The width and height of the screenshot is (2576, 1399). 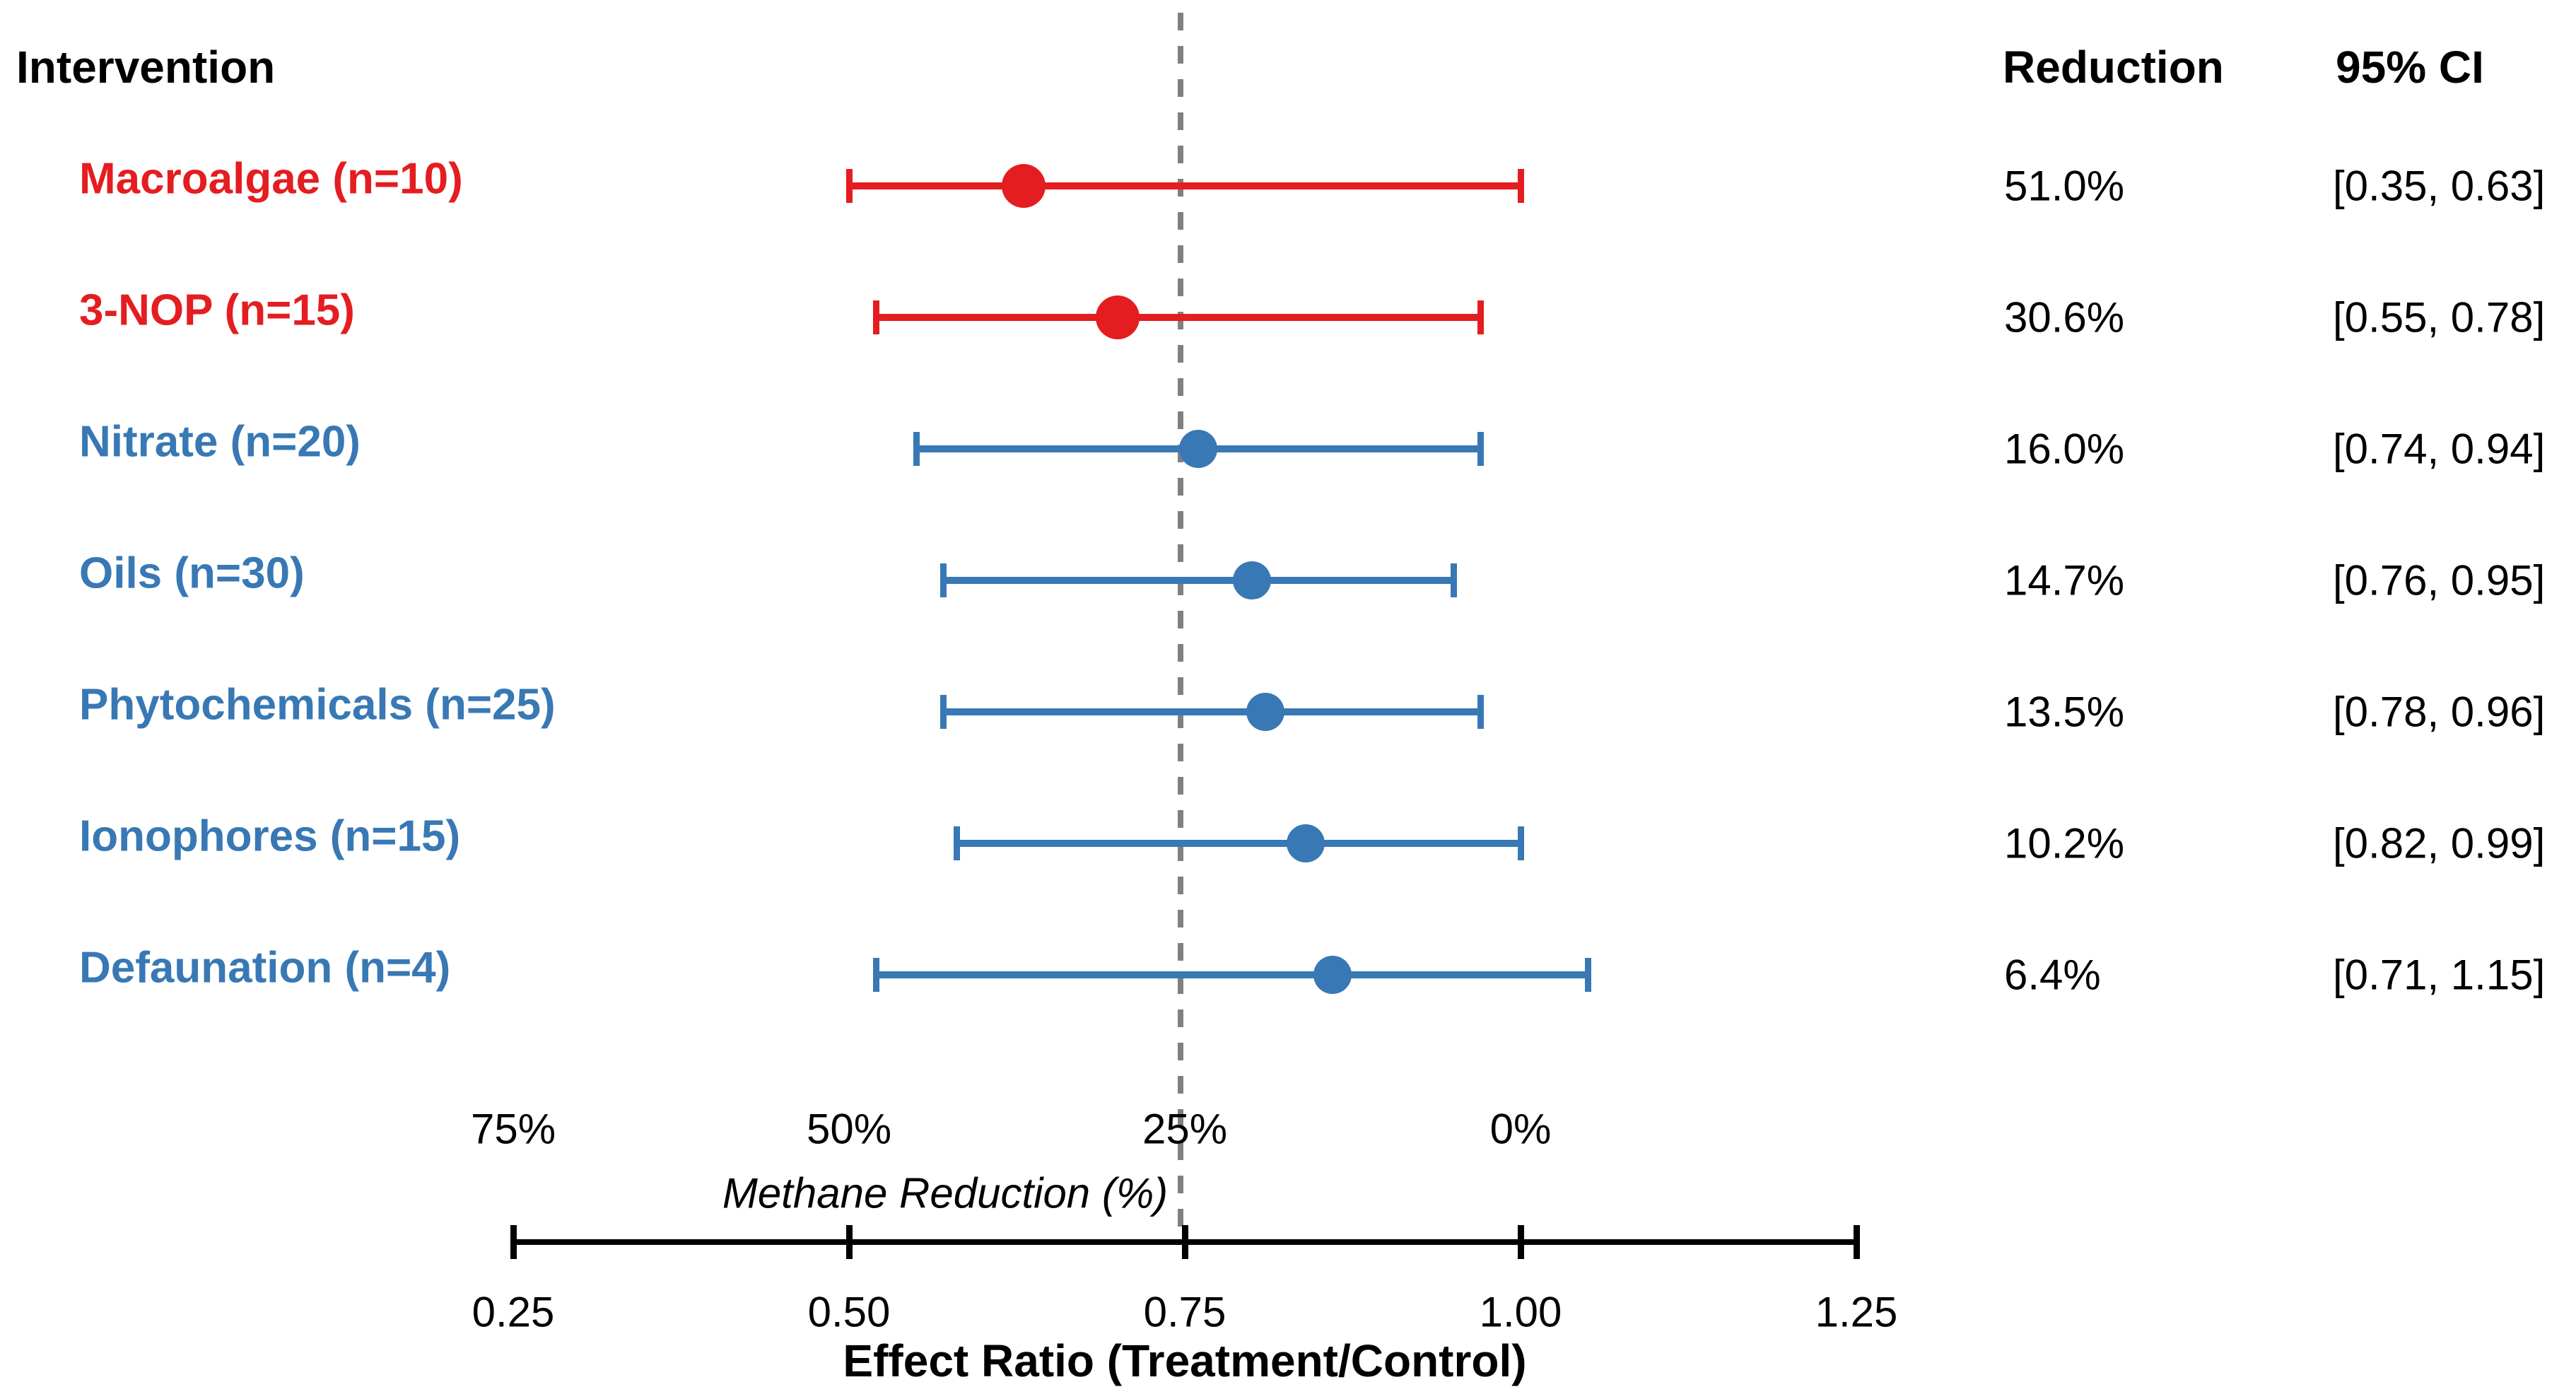 I want to click on row-intervention-label: 3-NOP (n=15), so click(x=217, y=310).